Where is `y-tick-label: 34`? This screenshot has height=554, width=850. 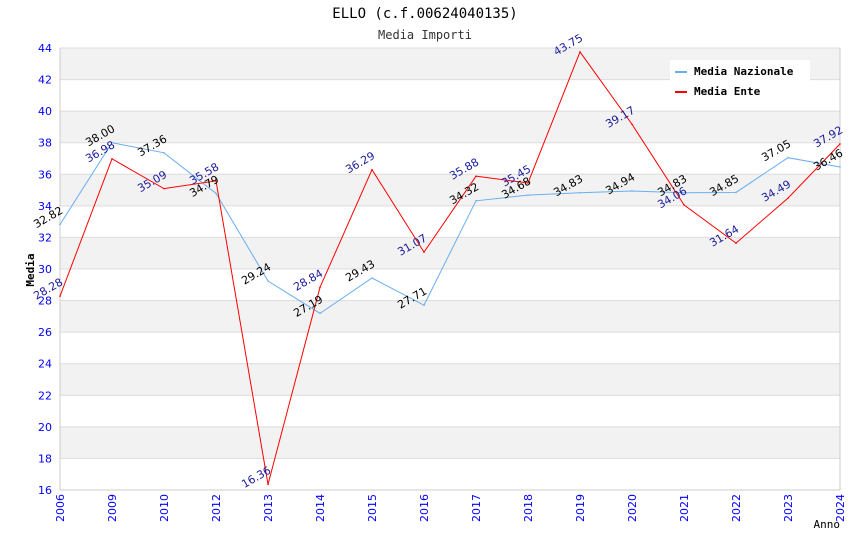
y-tick-label: 34 is located at coordinates (45, 206).